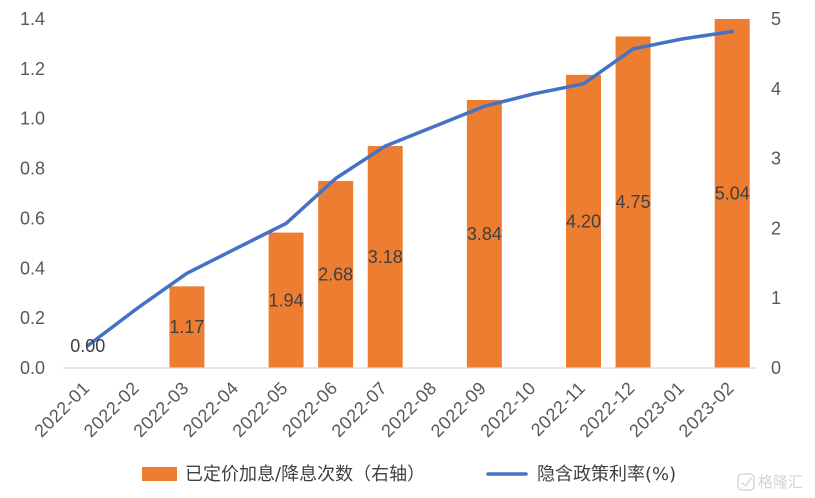  What do you see at coordinates (780, 482) in the screenshot?
I see `watermark-text: 格隆汇` at bounding box center [780, 482].